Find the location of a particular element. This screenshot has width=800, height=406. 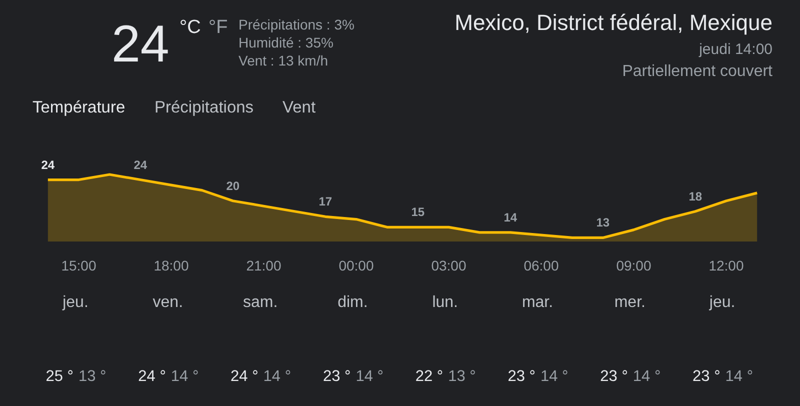

text: 25 ° is located at coordinates (60, 376).